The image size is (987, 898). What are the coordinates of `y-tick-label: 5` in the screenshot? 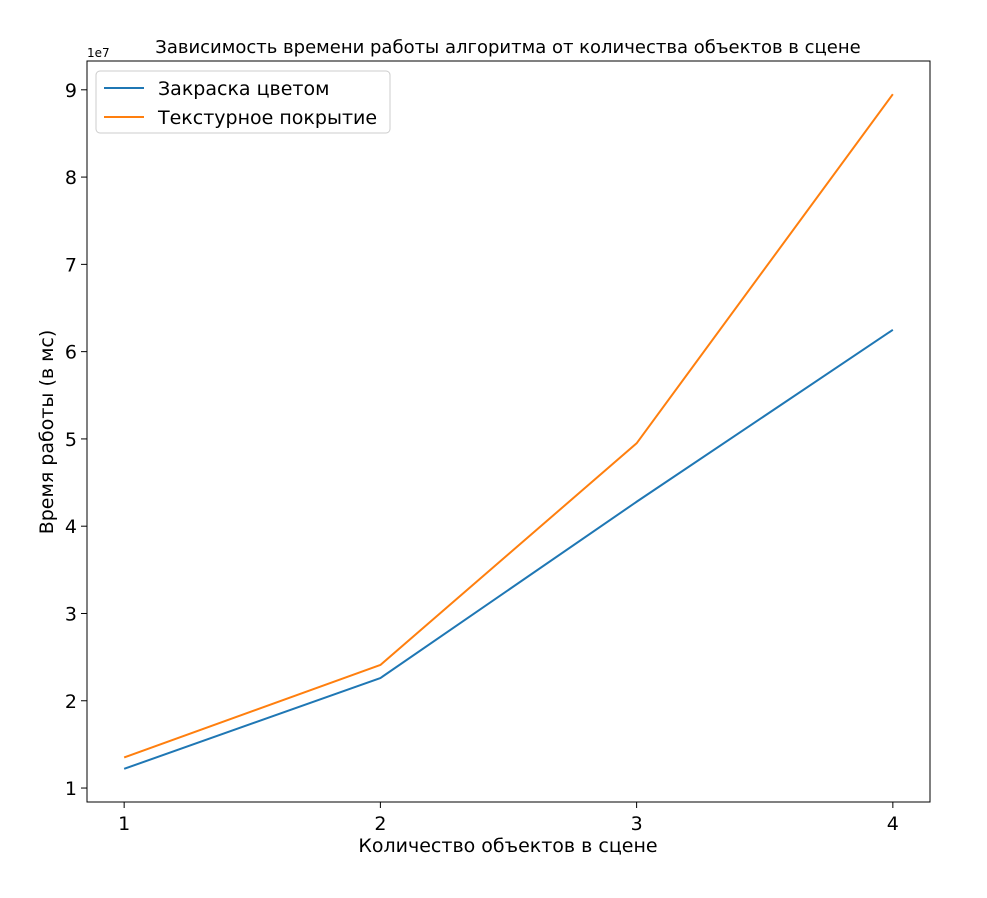 It's located at (71, 440).